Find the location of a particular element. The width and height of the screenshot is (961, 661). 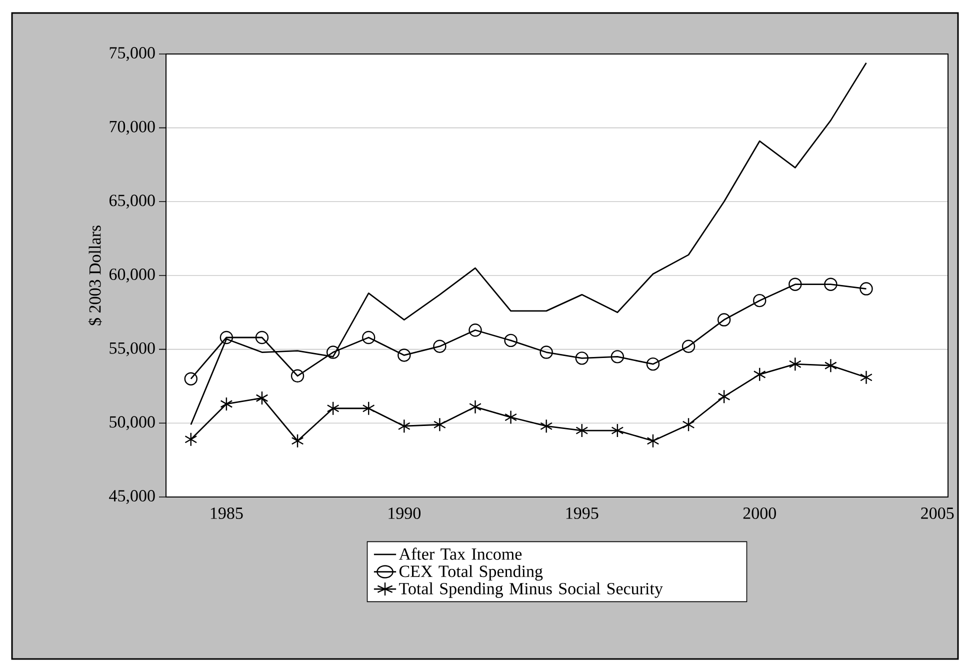

y-tick-label: 60,000 is located at coordinates (132, 275).